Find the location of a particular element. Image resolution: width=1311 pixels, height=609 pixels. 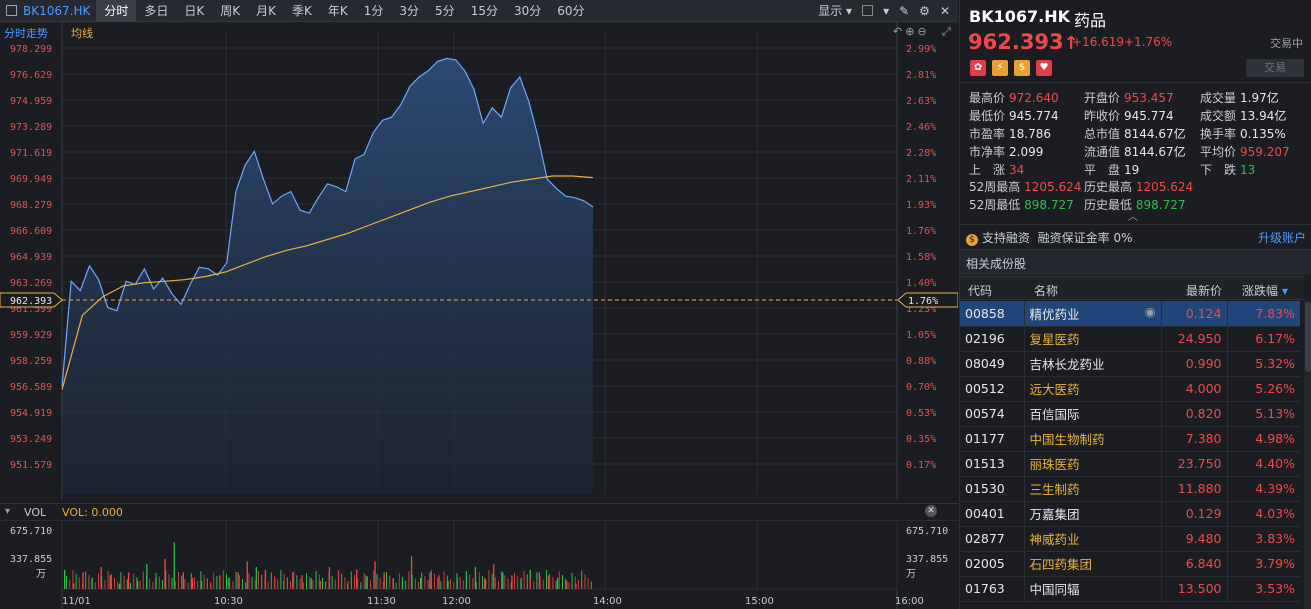

header-pct: 涨跌幅 ▾ is located at coordinates (1265, 291).